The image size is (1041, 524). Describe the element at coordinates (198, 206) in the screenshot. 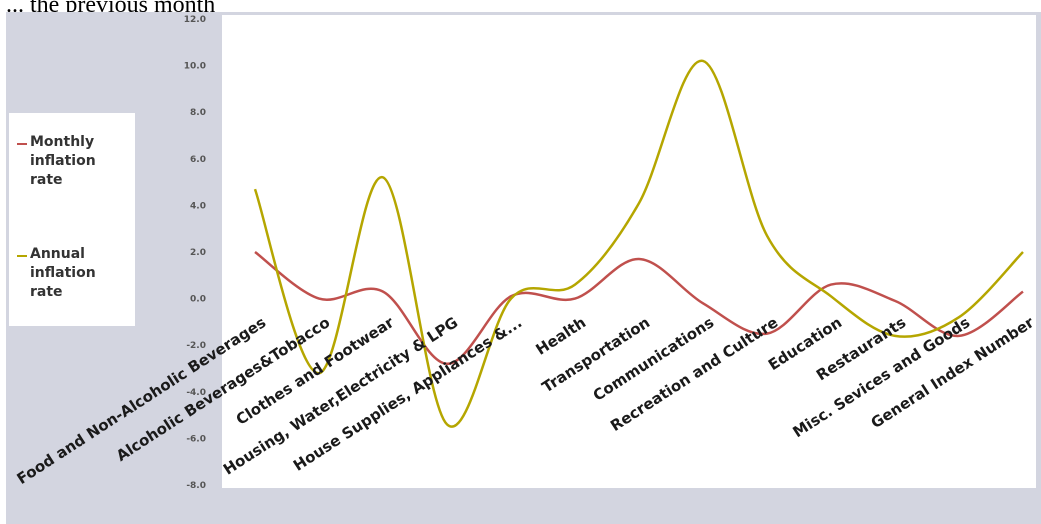

I see `y-tick-label: 4.0` at that location.